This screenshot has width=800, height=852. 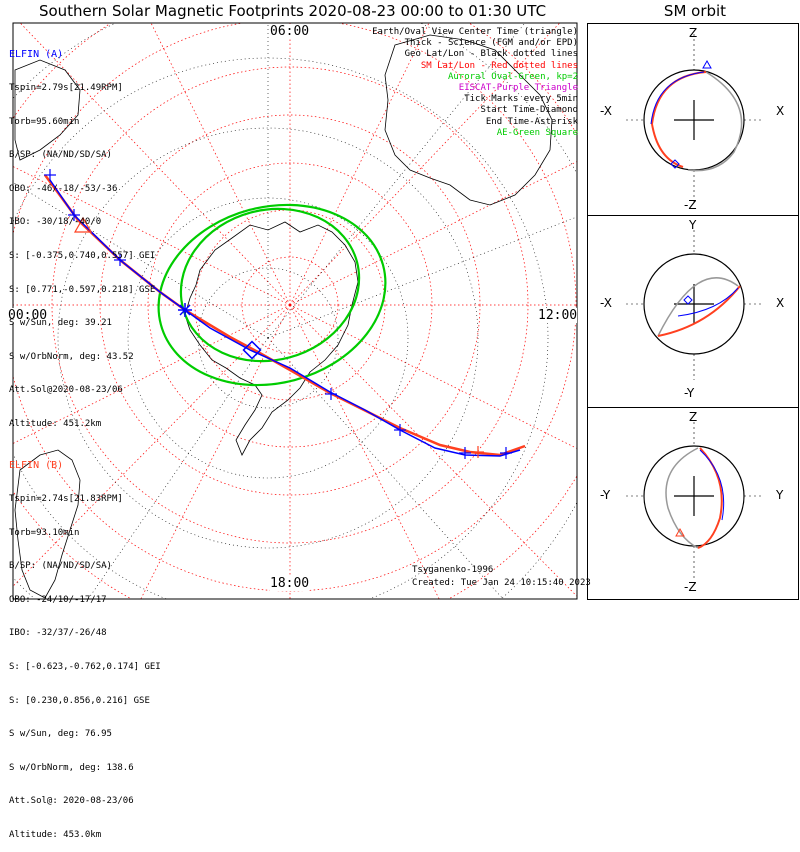 I want to click on auroral-oval, so click(x=272, y=295).